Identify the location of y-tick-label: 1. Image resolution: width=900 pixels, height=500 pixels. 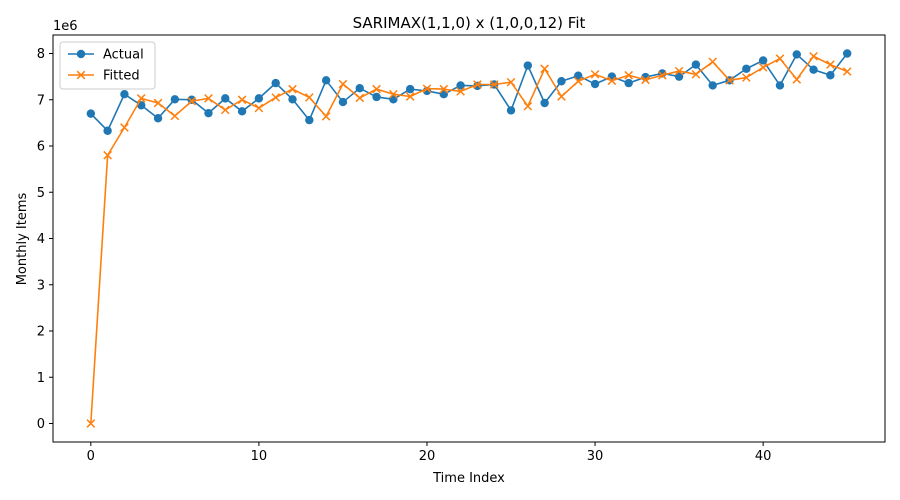
(41, 378).